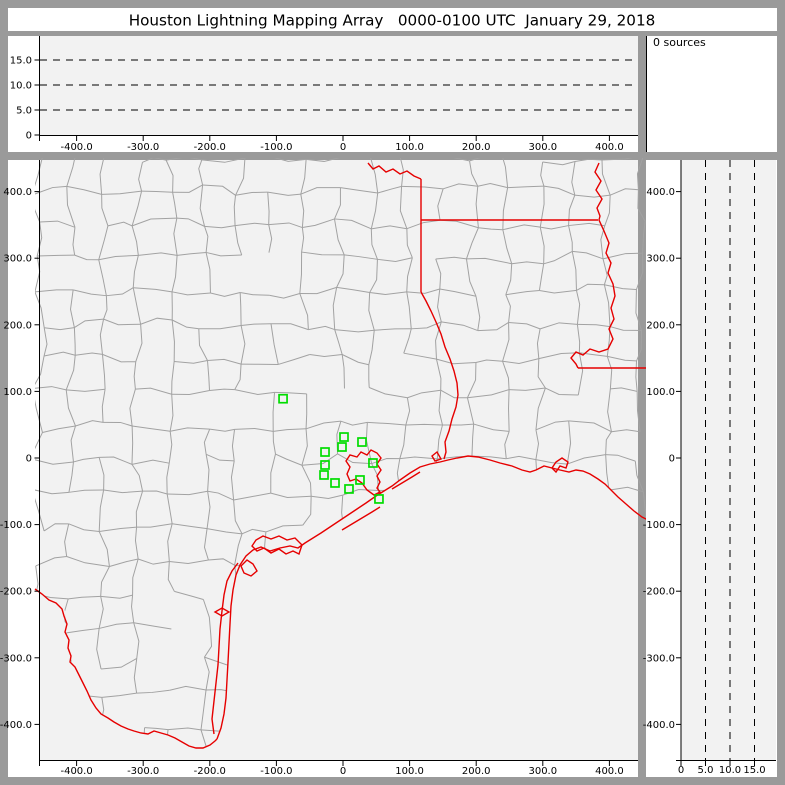 Image resolution: width=785 pixels, height=785 pixels. I want to click on ew-distance-tick-label: -100.0, so click(276, 147).